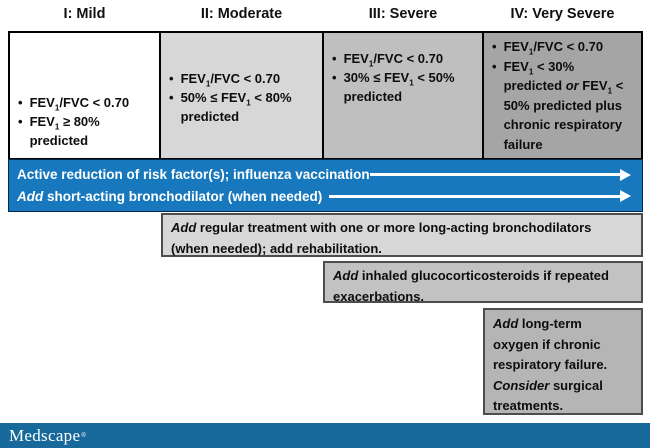 Image resolution: width=650 pixels, height=448 pixels. I want to click on criteria-item: FEV1 ≥ 80% predicted, so click(84, 131).